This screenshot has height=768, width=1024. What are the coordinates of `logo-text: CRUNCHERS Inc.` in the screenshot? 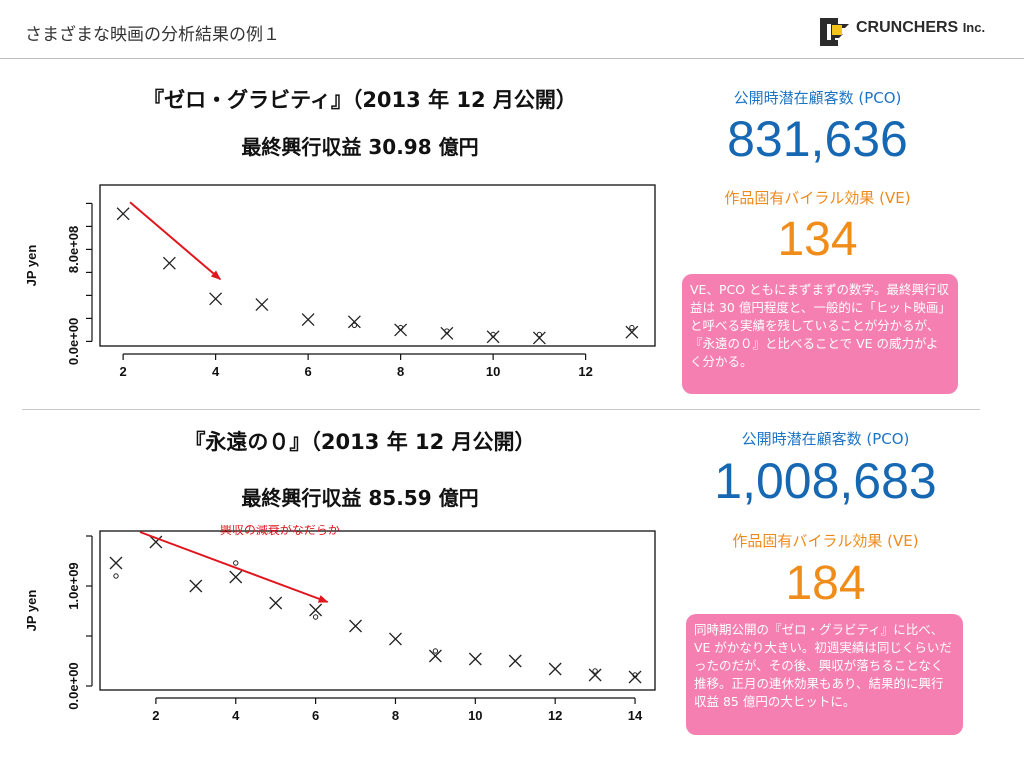 It's located at (920, 28).